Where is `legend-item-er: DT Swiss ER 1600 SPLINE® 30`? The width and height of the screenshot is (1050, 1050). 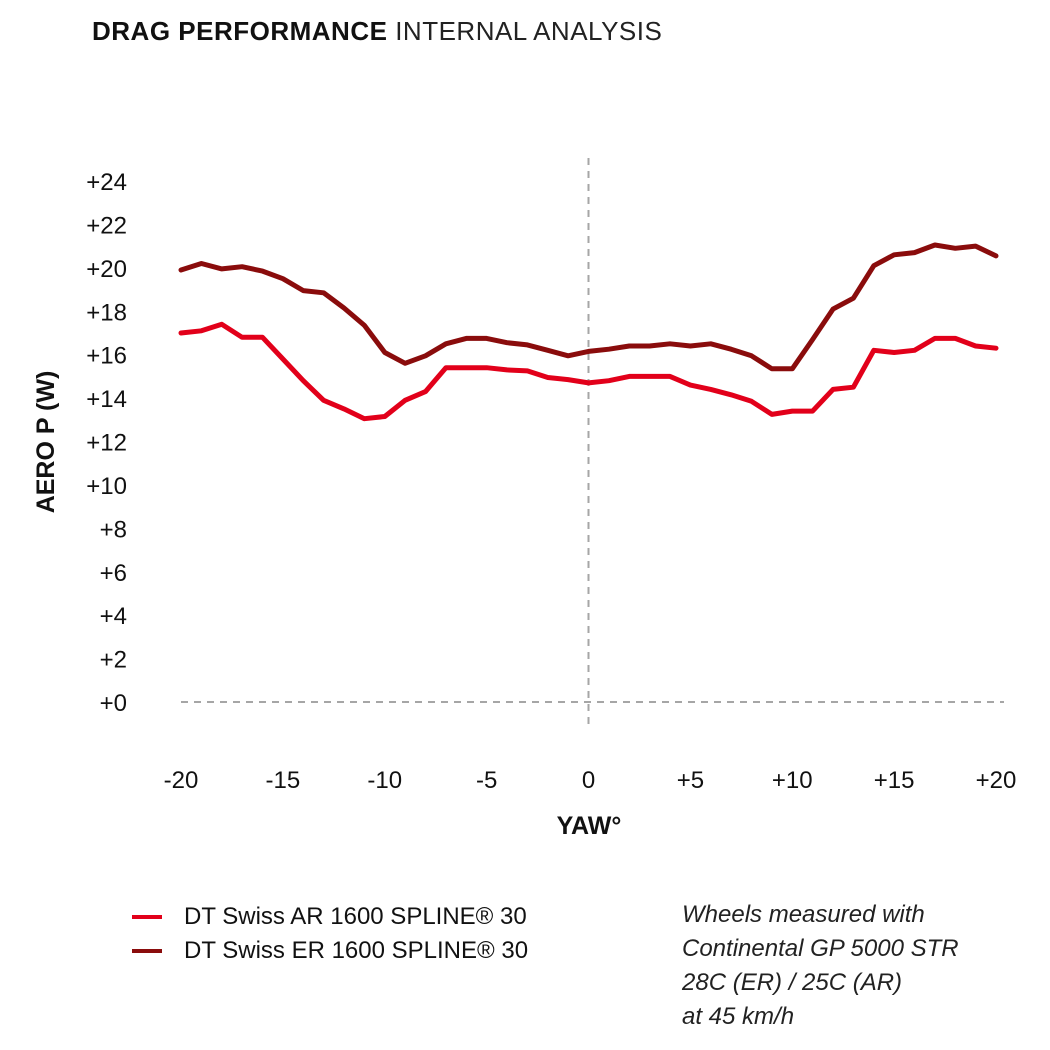
legend-item-er: DT Swiss ER 1600 SPLINE® 30 is located at coordinates (330, 951).